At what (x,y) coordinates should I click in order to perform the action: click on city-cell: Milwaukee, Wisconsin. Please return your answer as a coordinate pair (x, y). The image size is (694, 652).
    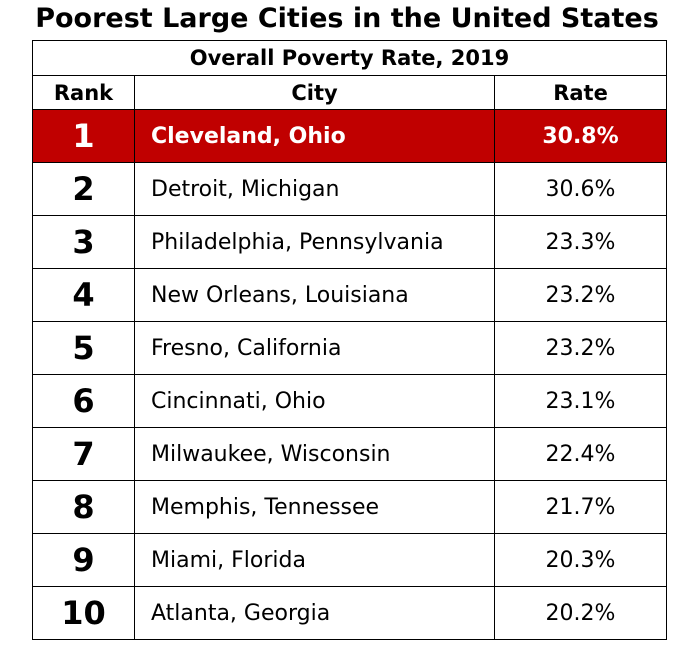
    Looking at the image, I should click on (314, 454).